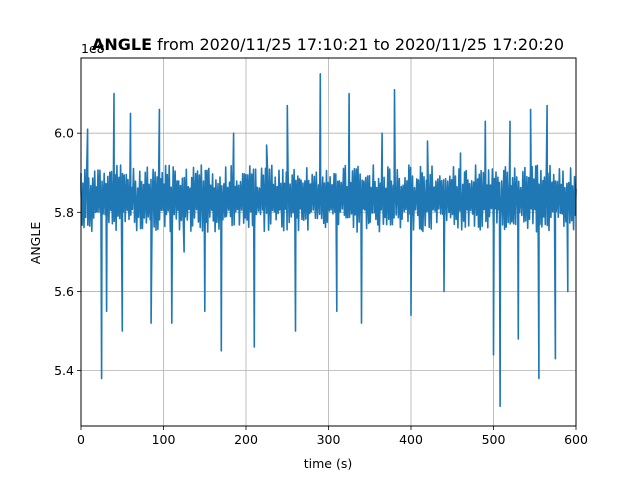  Describe the element at coordinates (64, 291) in the screenshot. I see `y-tick-label: 5.6` at that location.